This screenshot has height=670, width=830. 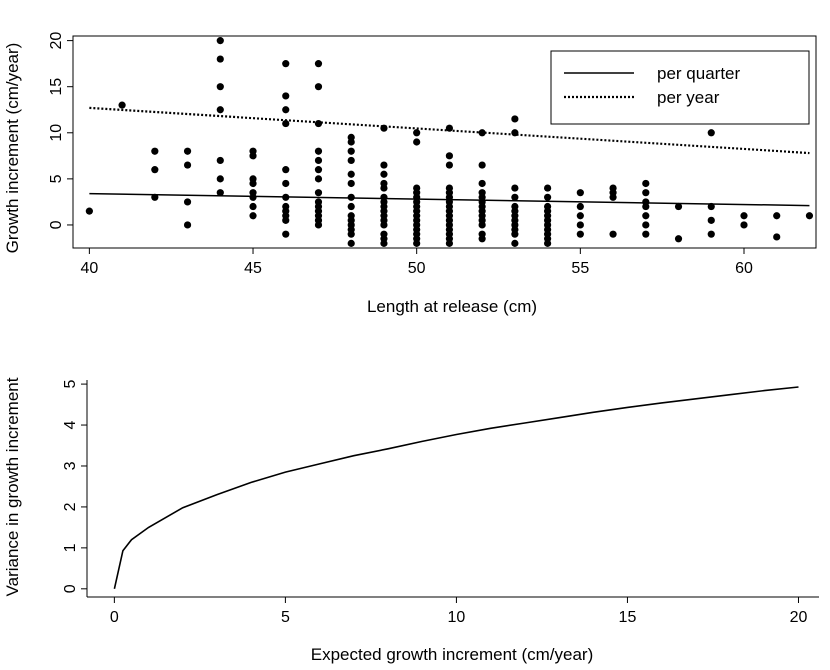 What do you see at coordinates (285, 617) in the screenshot?
I see `x-tick-label: 5` at bounding box center [285, 617].